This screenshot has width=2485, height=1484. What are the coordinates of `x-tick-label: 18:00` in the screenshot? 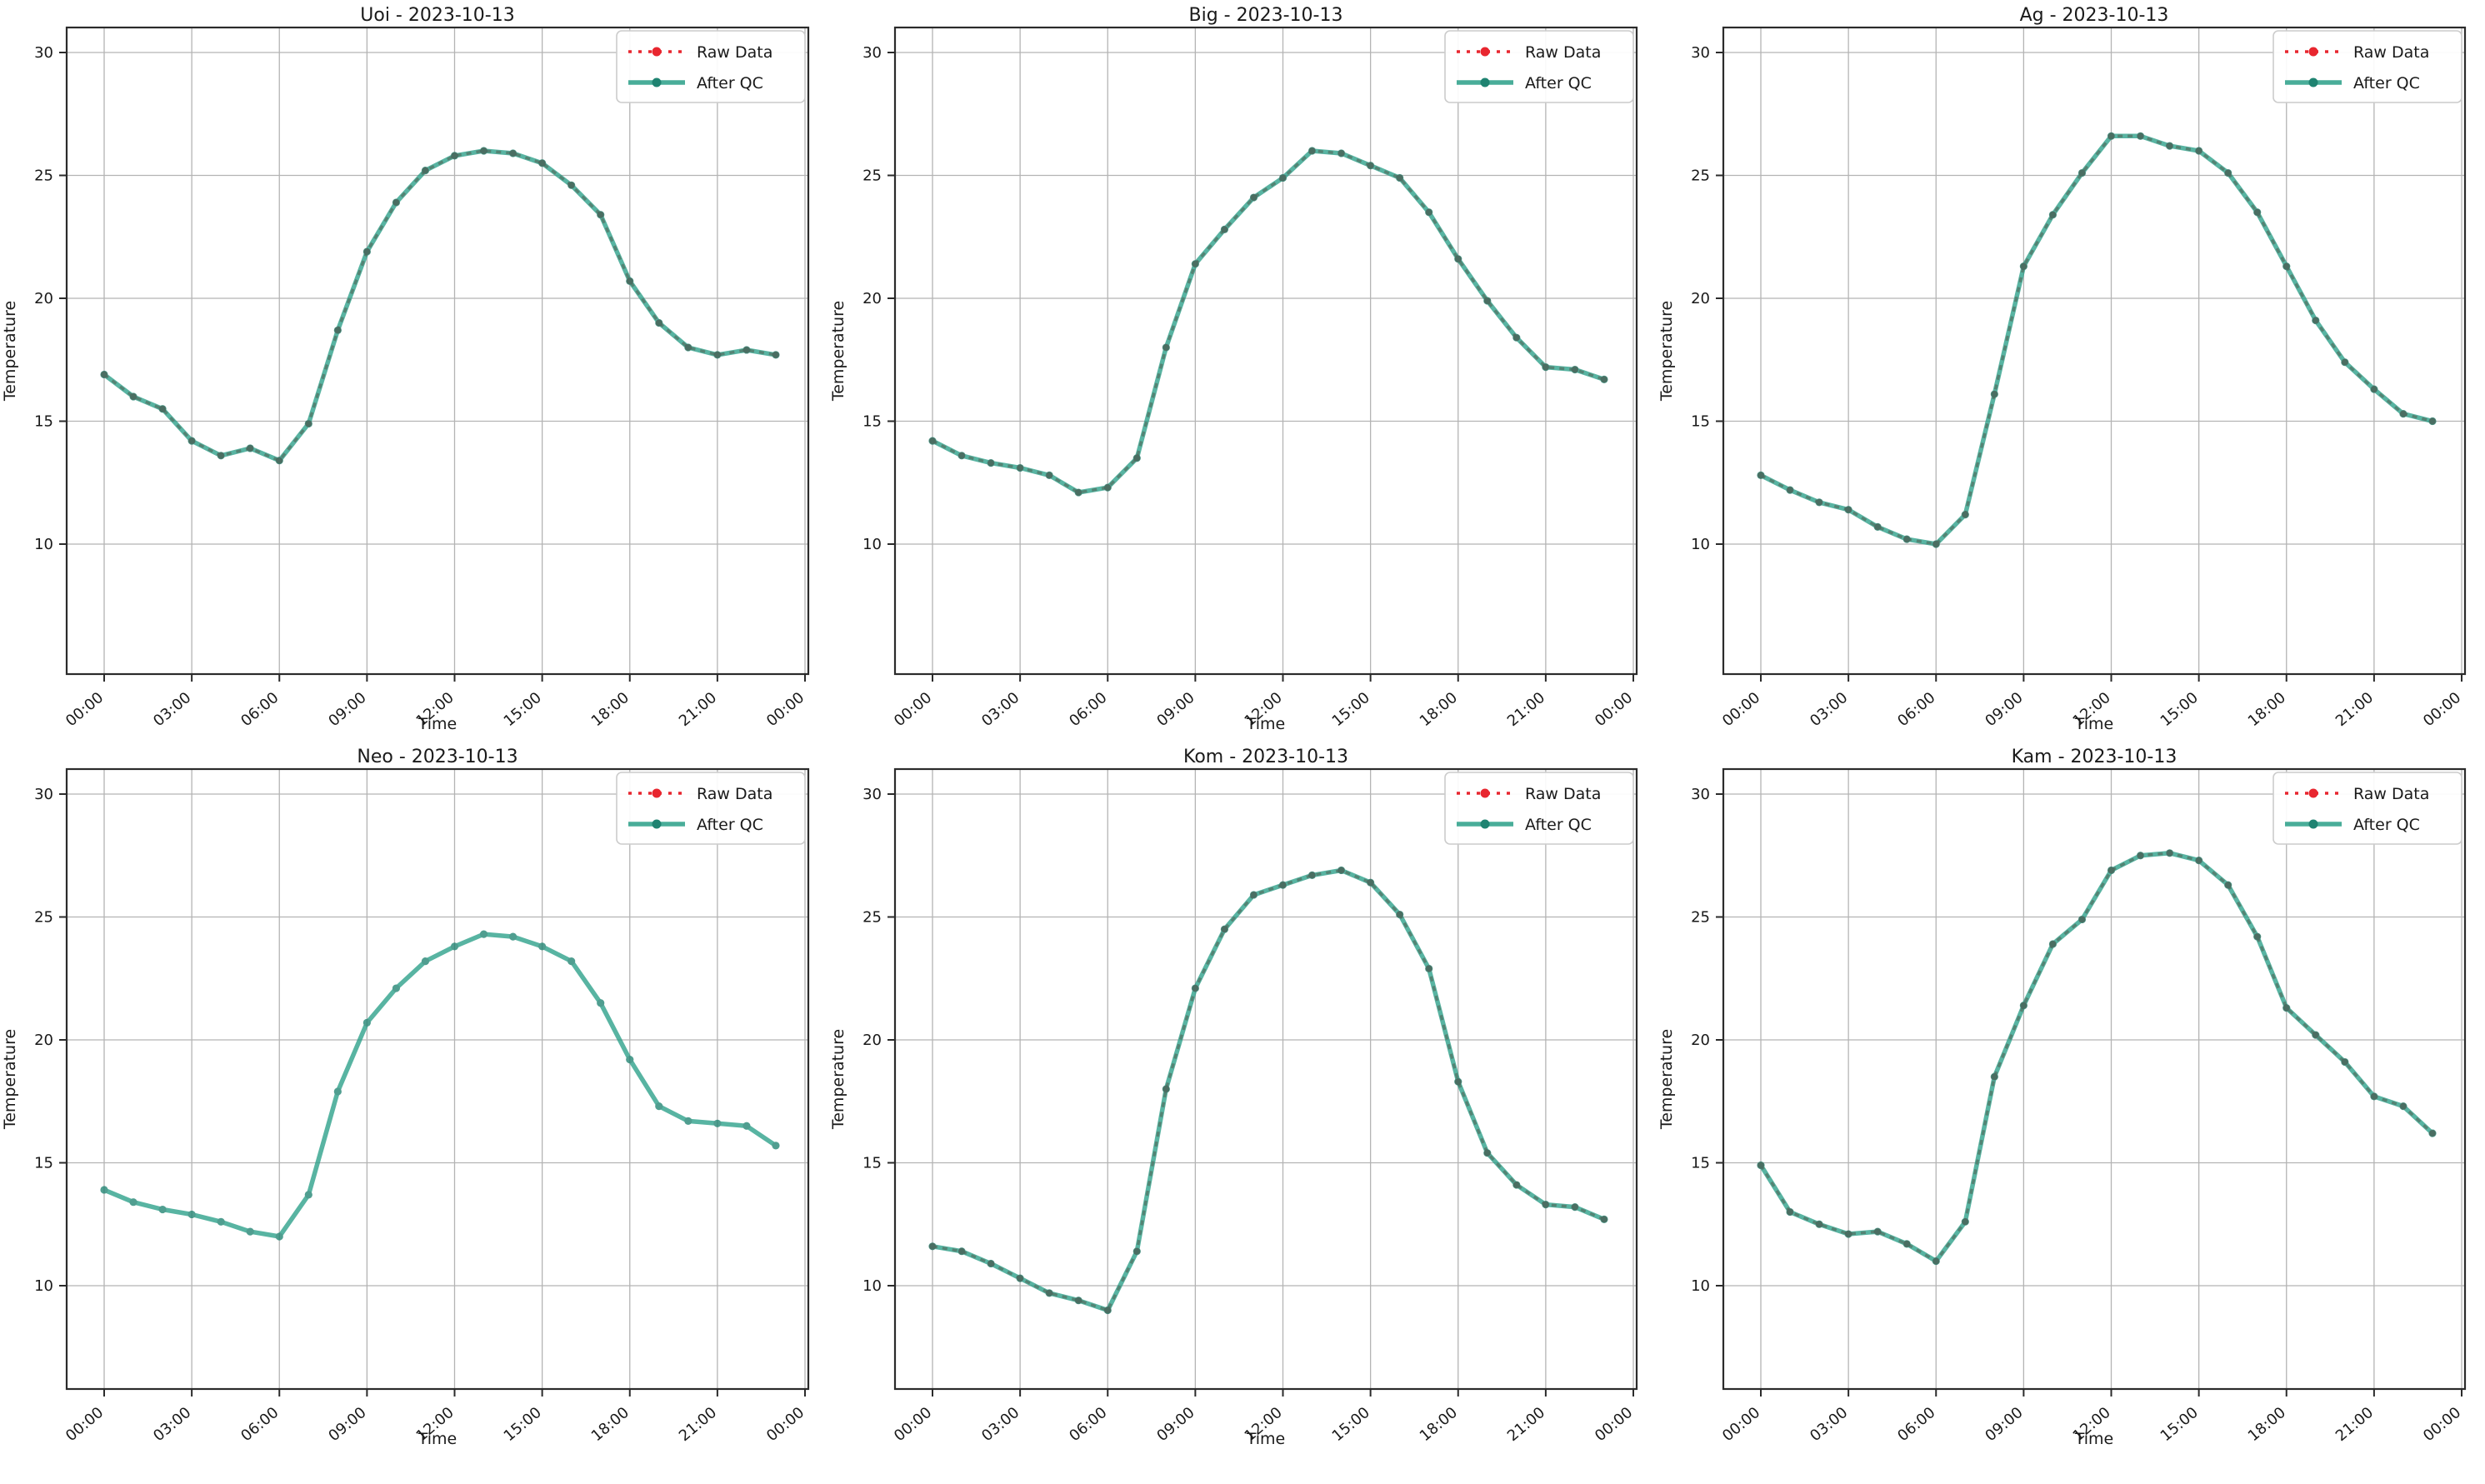 It's located at (2267, 1424).